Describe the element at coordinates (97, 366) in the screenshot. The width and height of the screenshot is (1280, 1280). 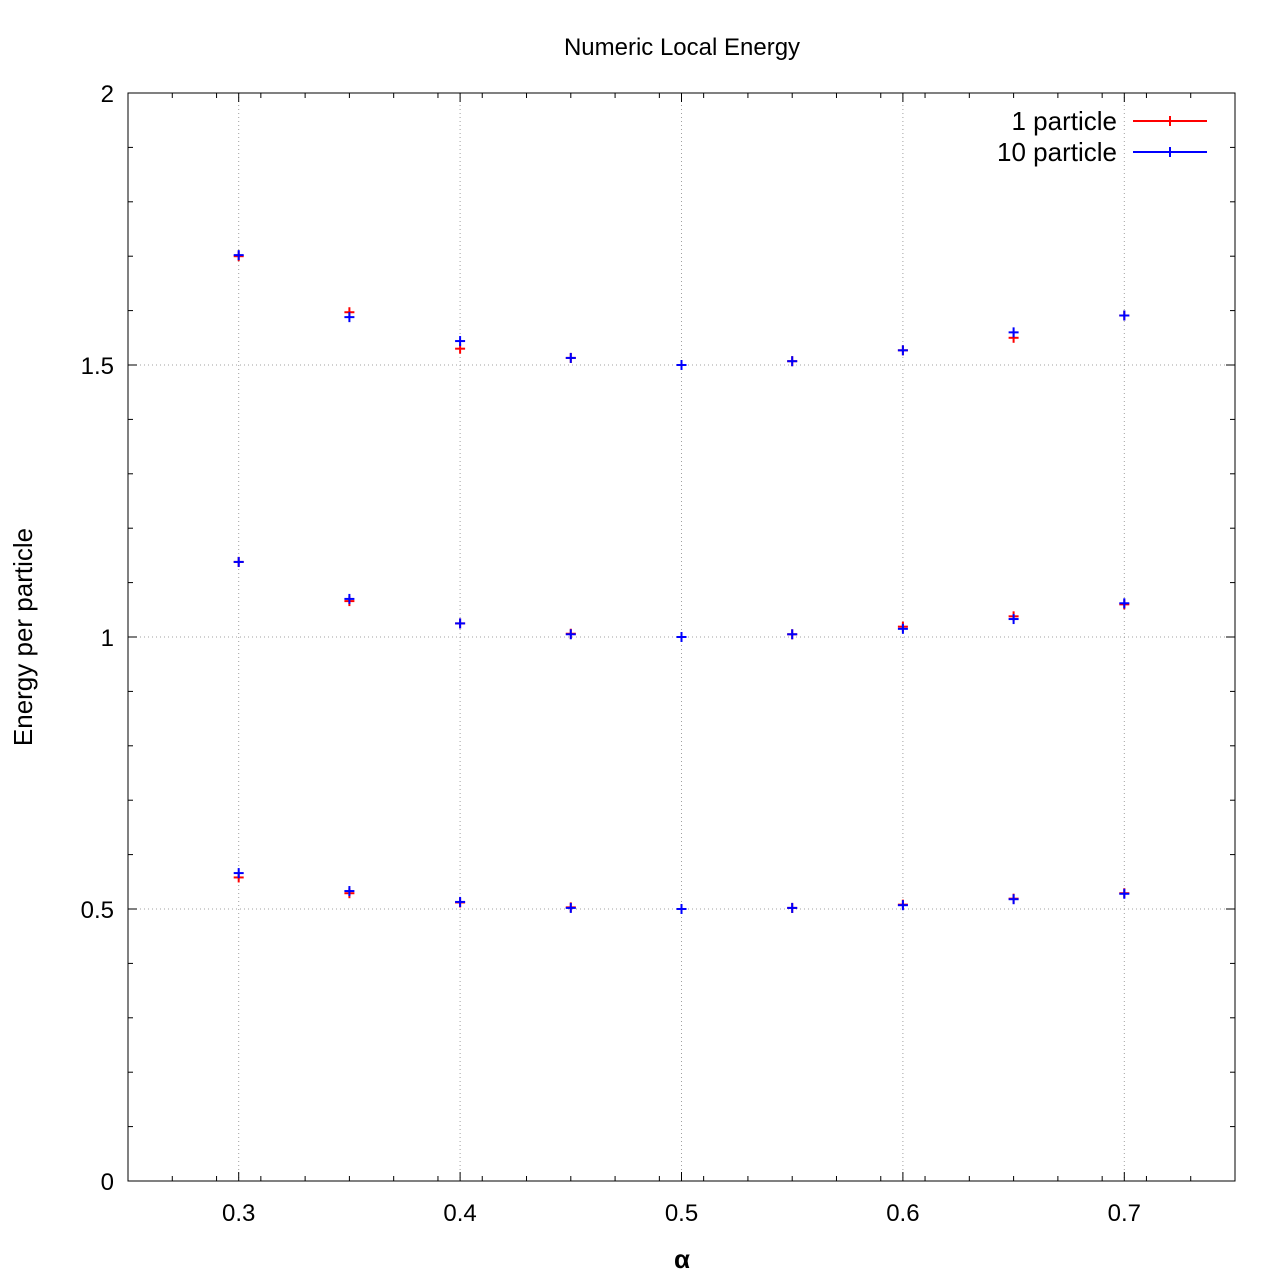
I see `y-tick-label: 1.5` at that location.